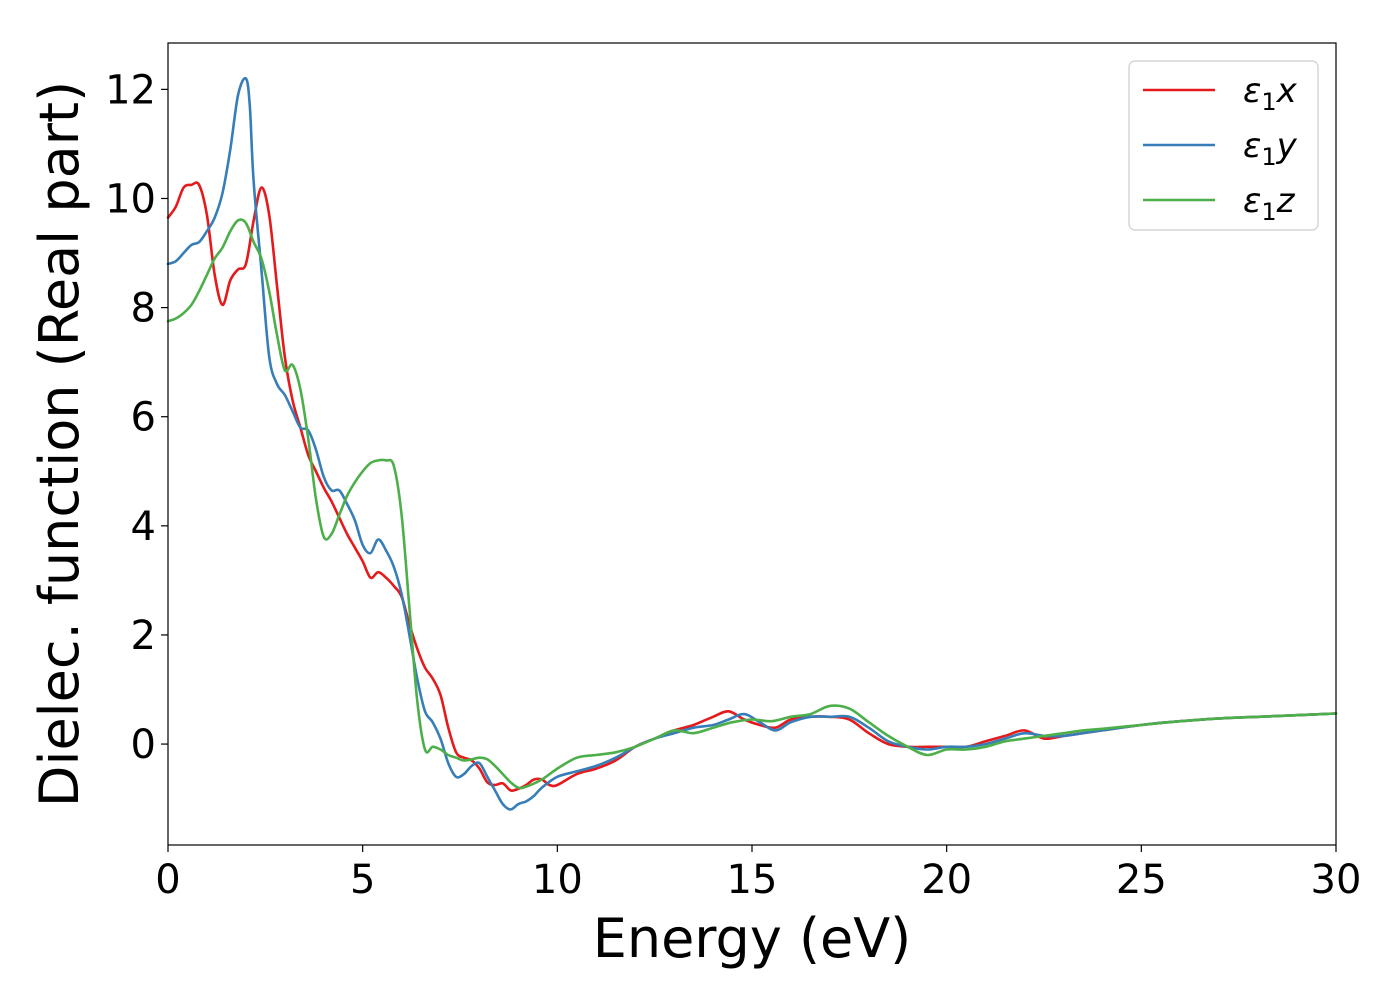  What do you see at coordinates (946, 880) in the screenshot?
I see `x-tick-label: 20` at bounding box center [946, 880].